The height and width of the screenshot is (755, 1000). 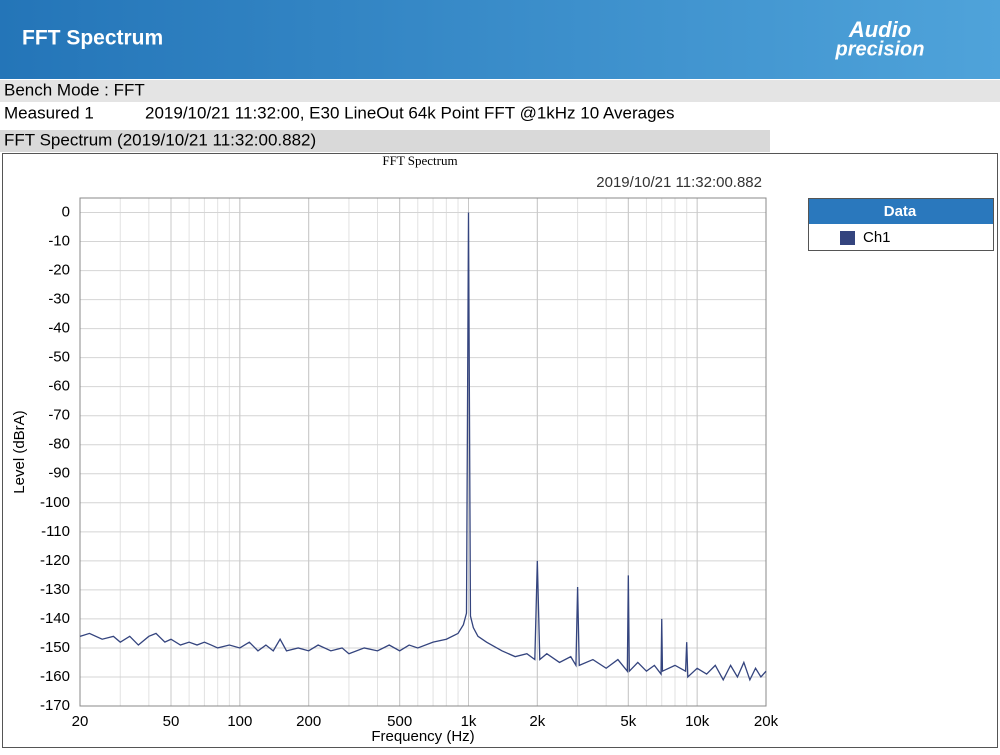 I want to click on x-axis-label: Frequency (Hz), so click(x=422, y=736).